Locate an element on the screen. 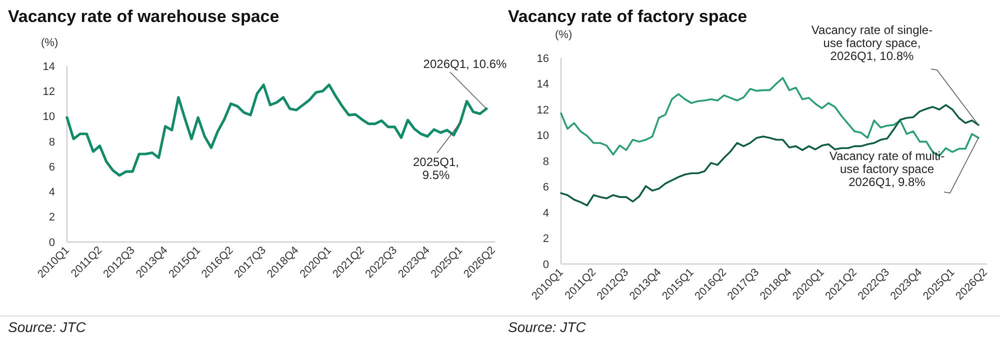 This screenshot has height=346, width=1000. y-tick-label: 16 is located at coordinates (542, 58).